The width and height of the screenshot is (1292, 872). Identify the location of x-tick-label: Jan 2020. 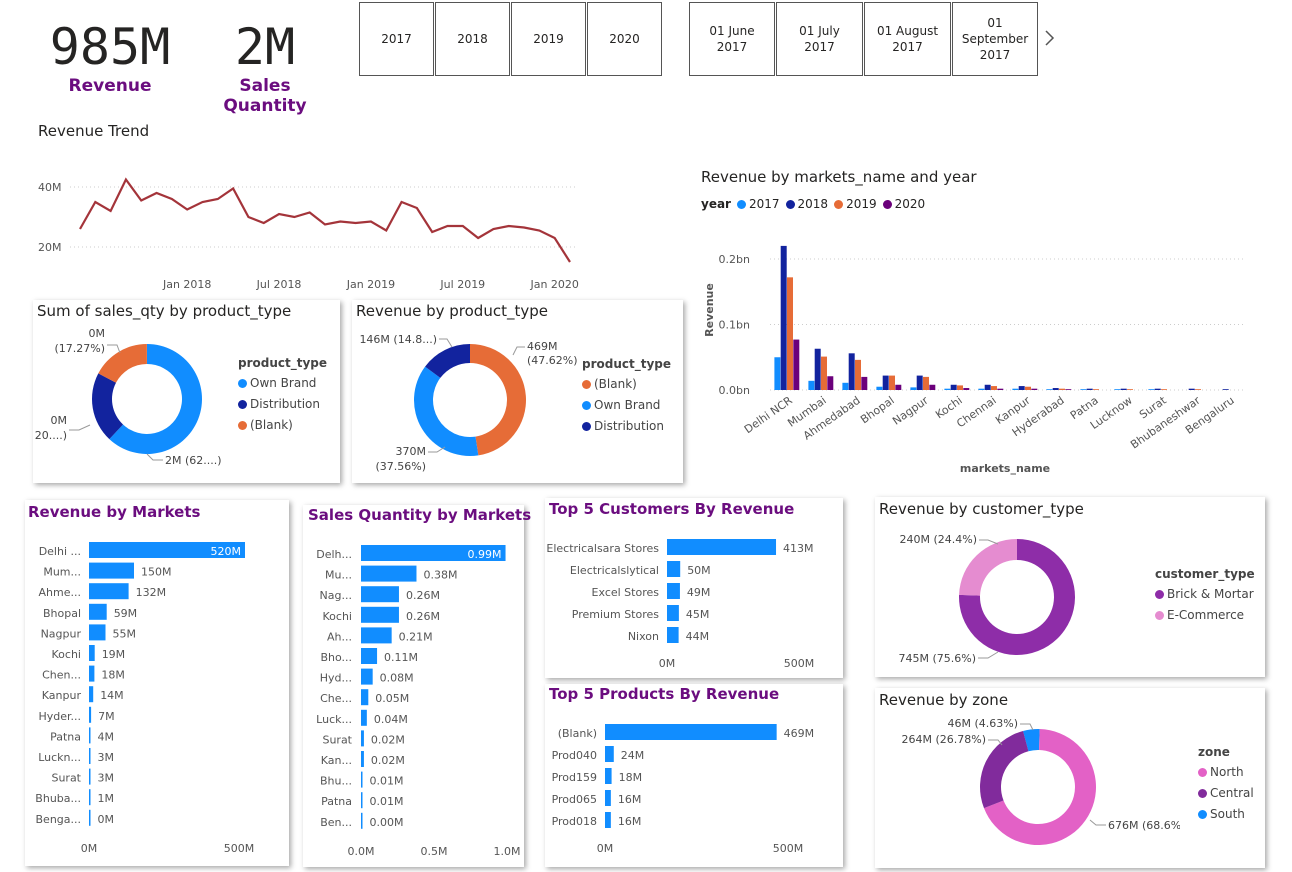
(553, 284).